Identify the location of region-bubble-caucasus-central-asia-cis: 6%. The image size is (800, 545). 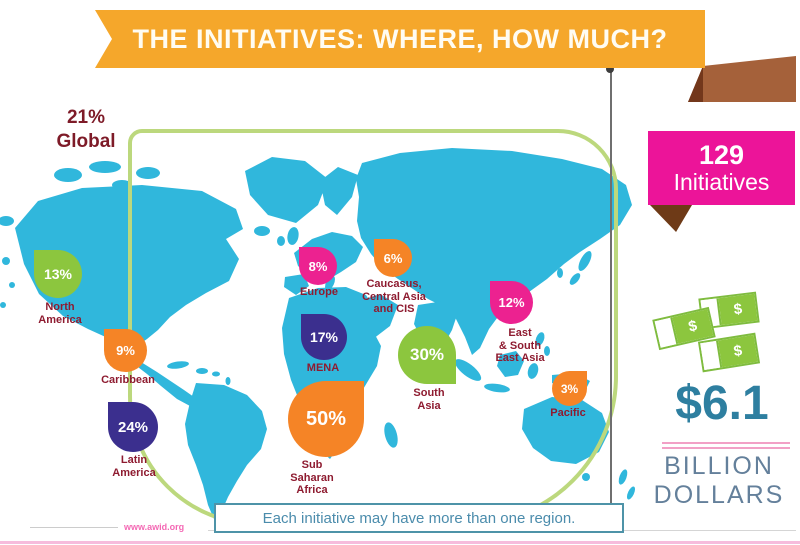
(393, 258).